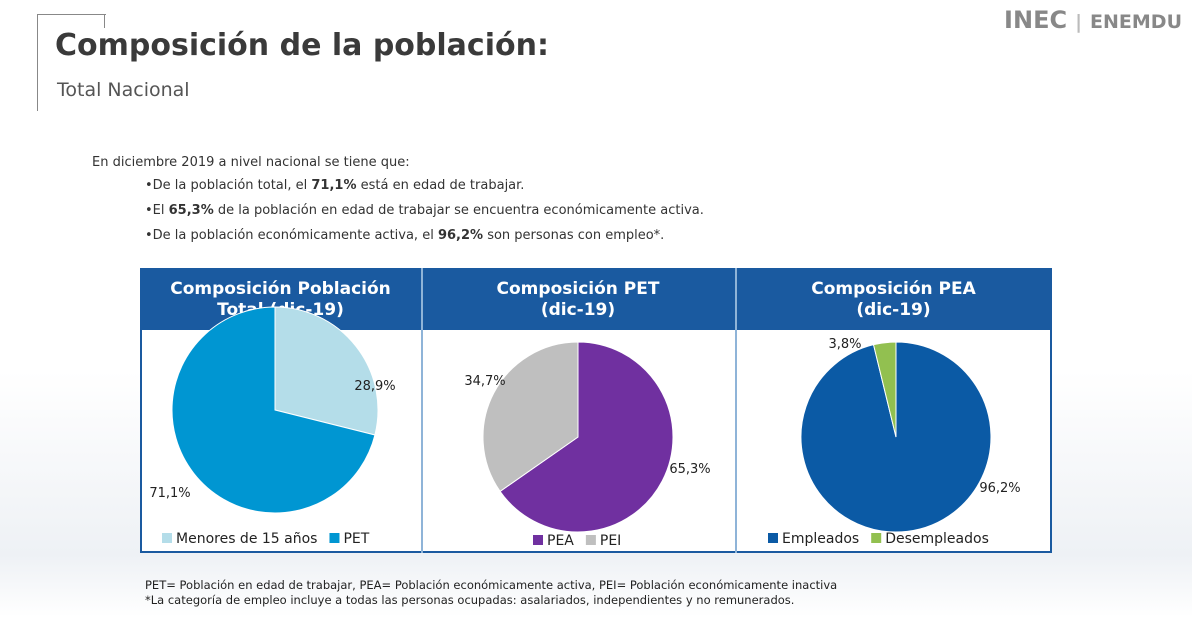 This screenshot has height=617, width=1192. What do you see at coordinates (937, 539) in the screenshot?
I see `legend-label: Desempleados` at bounding box center [937, 539].